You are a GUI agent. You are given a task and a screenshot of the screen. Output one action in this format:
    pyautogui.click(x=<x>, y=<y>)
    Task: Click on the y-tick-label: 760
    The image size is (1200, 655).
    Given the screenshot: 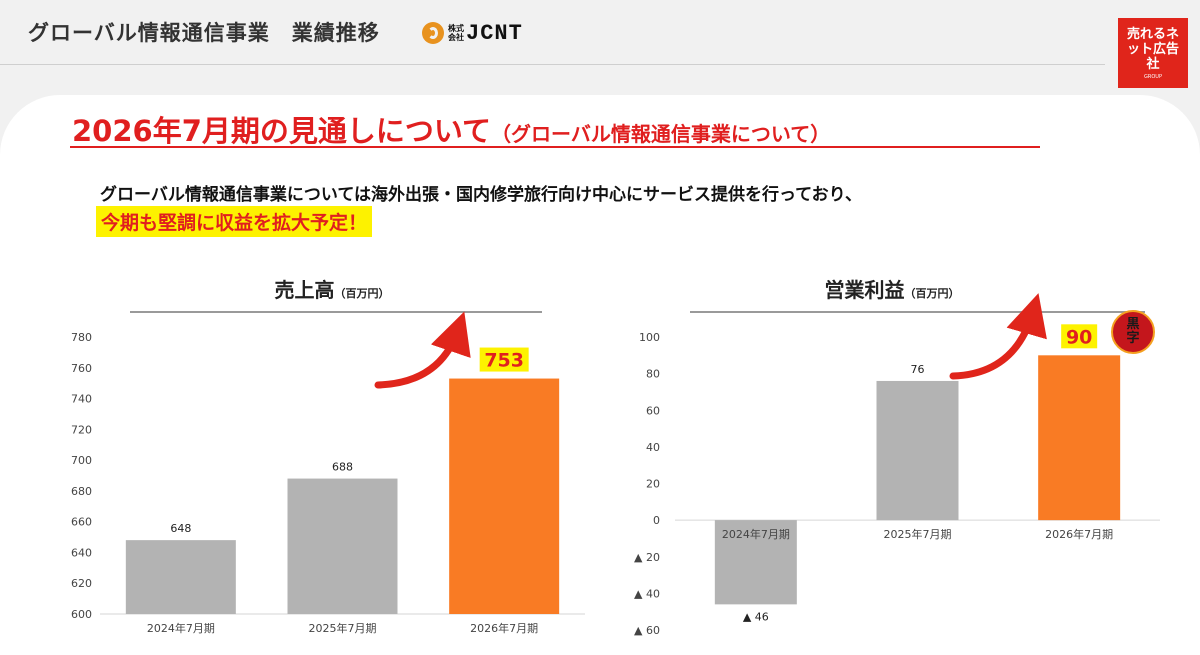 What is the action you would take?
    pyautogui.click(x=81, y=368)
    